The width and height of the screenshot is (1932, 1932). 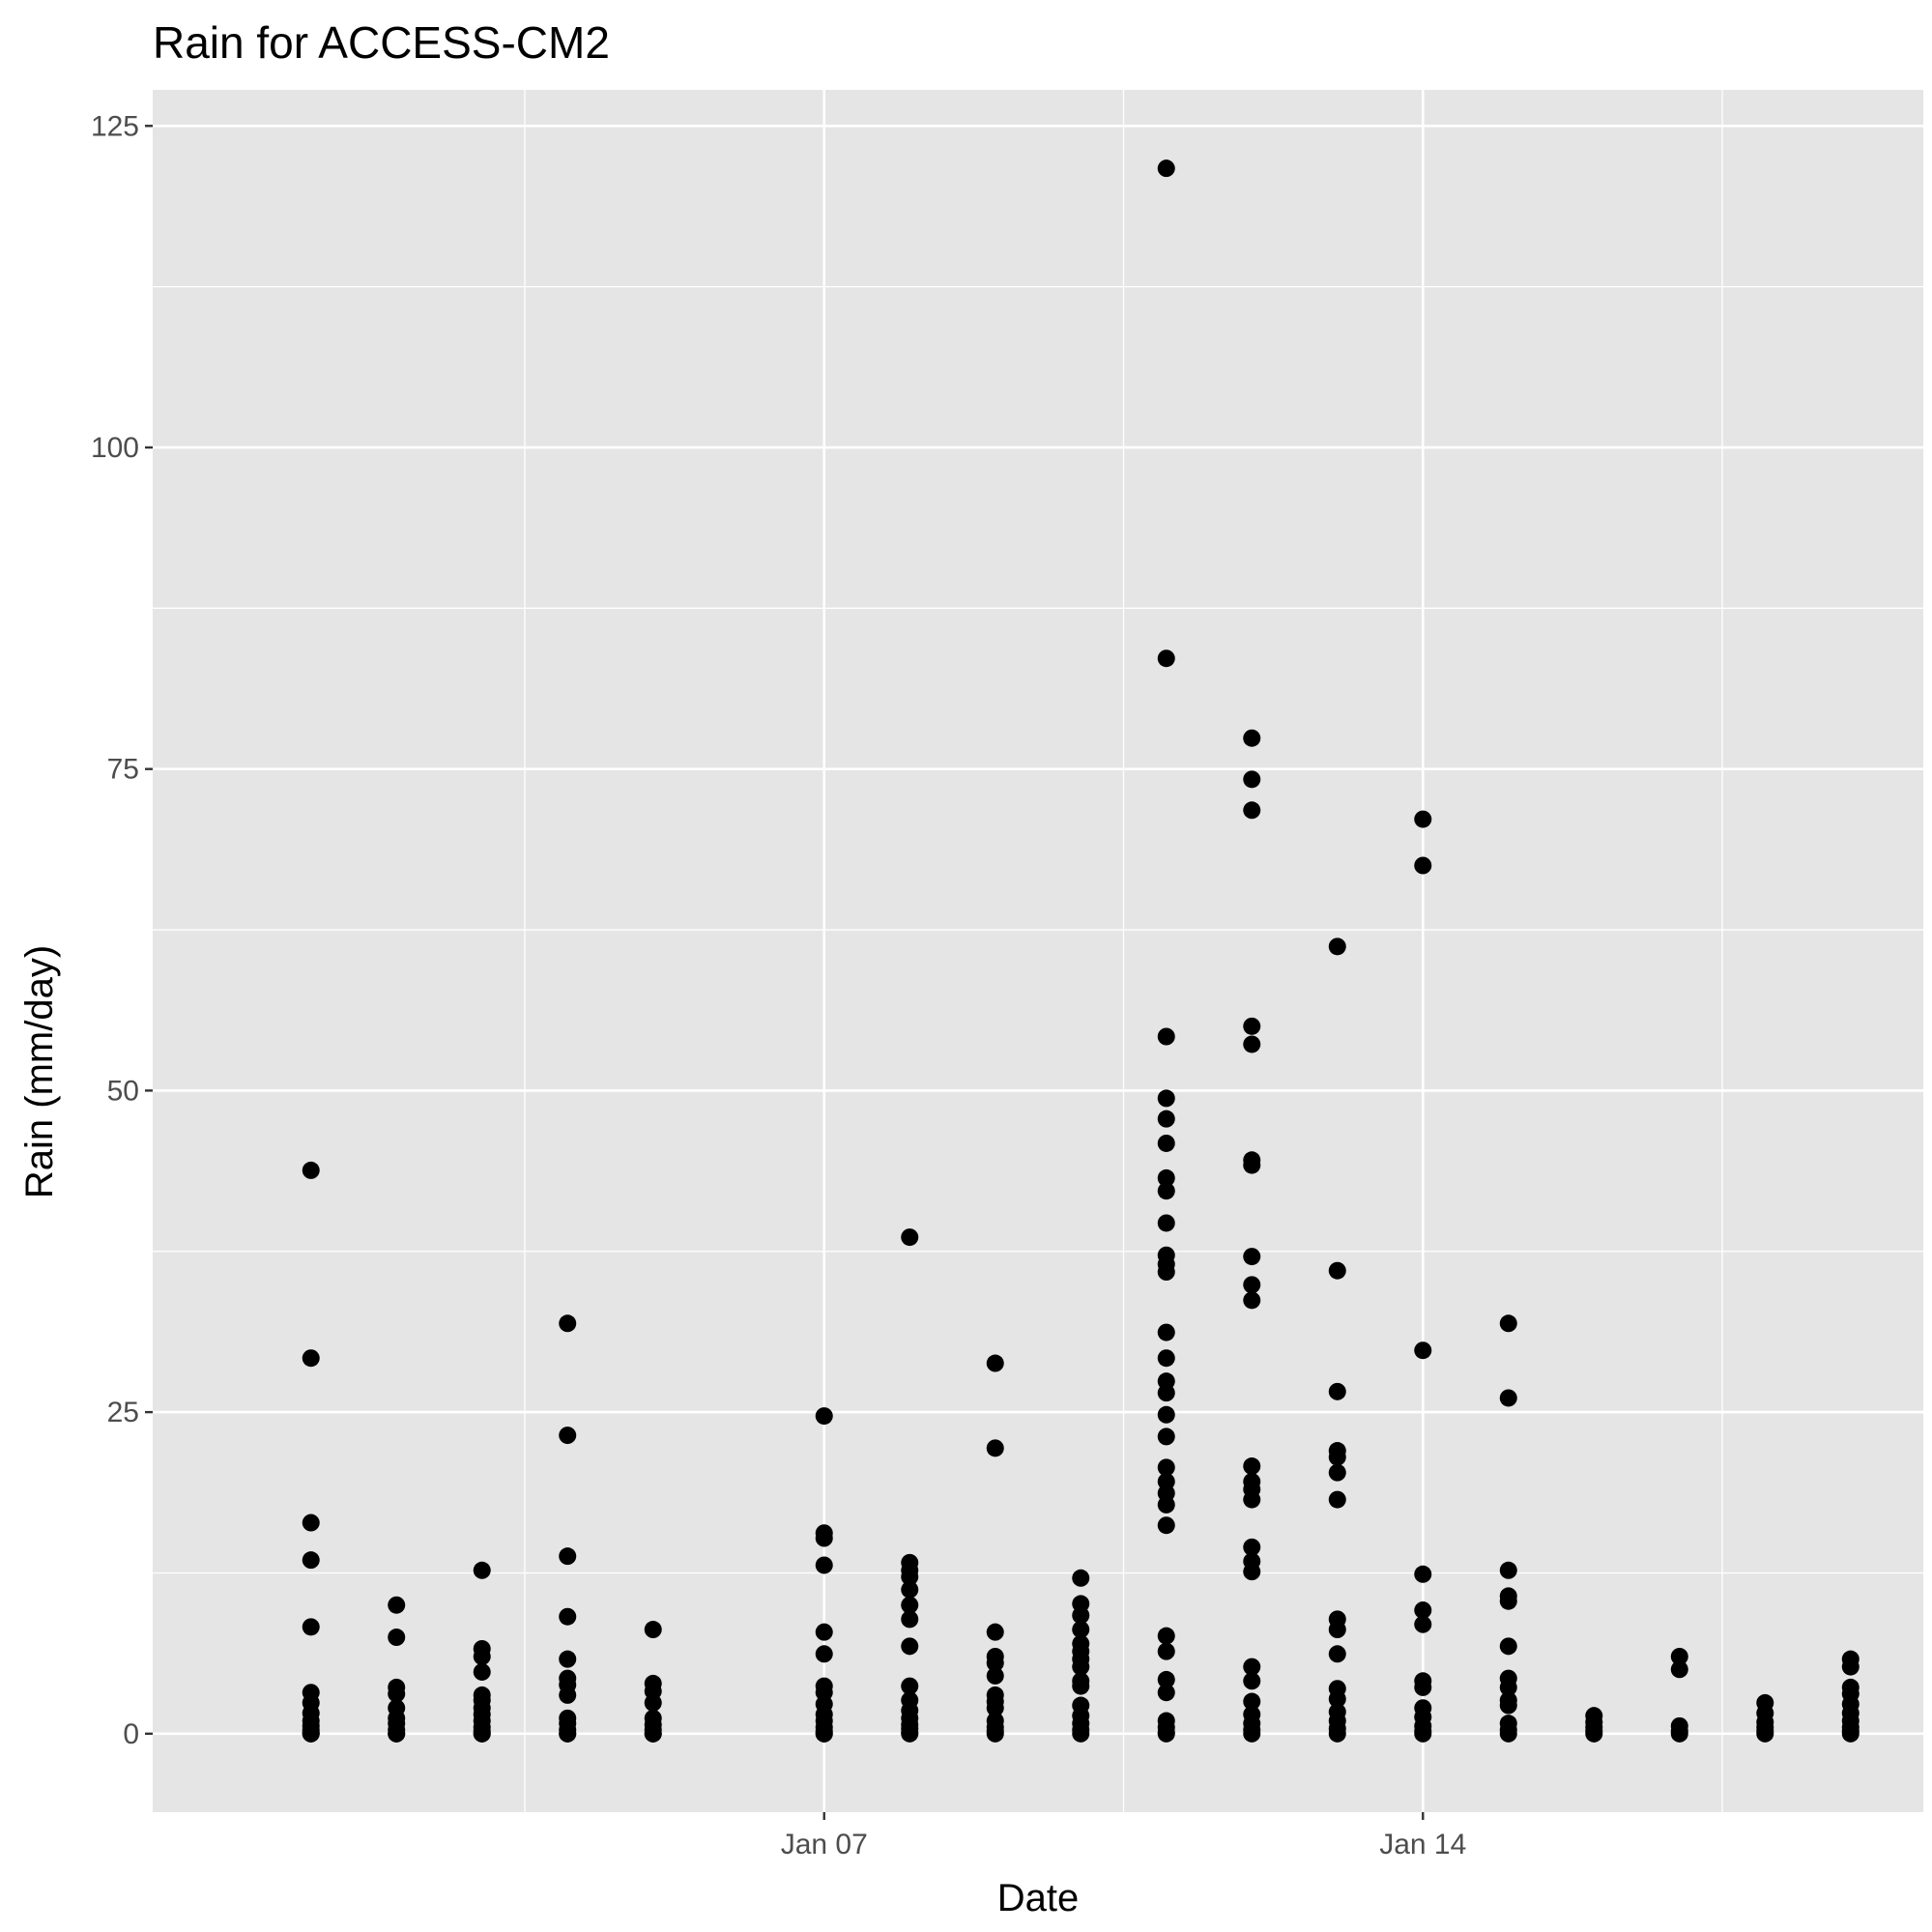 I want to click on y-tick-label: 50, so click(x=123, y=1091).